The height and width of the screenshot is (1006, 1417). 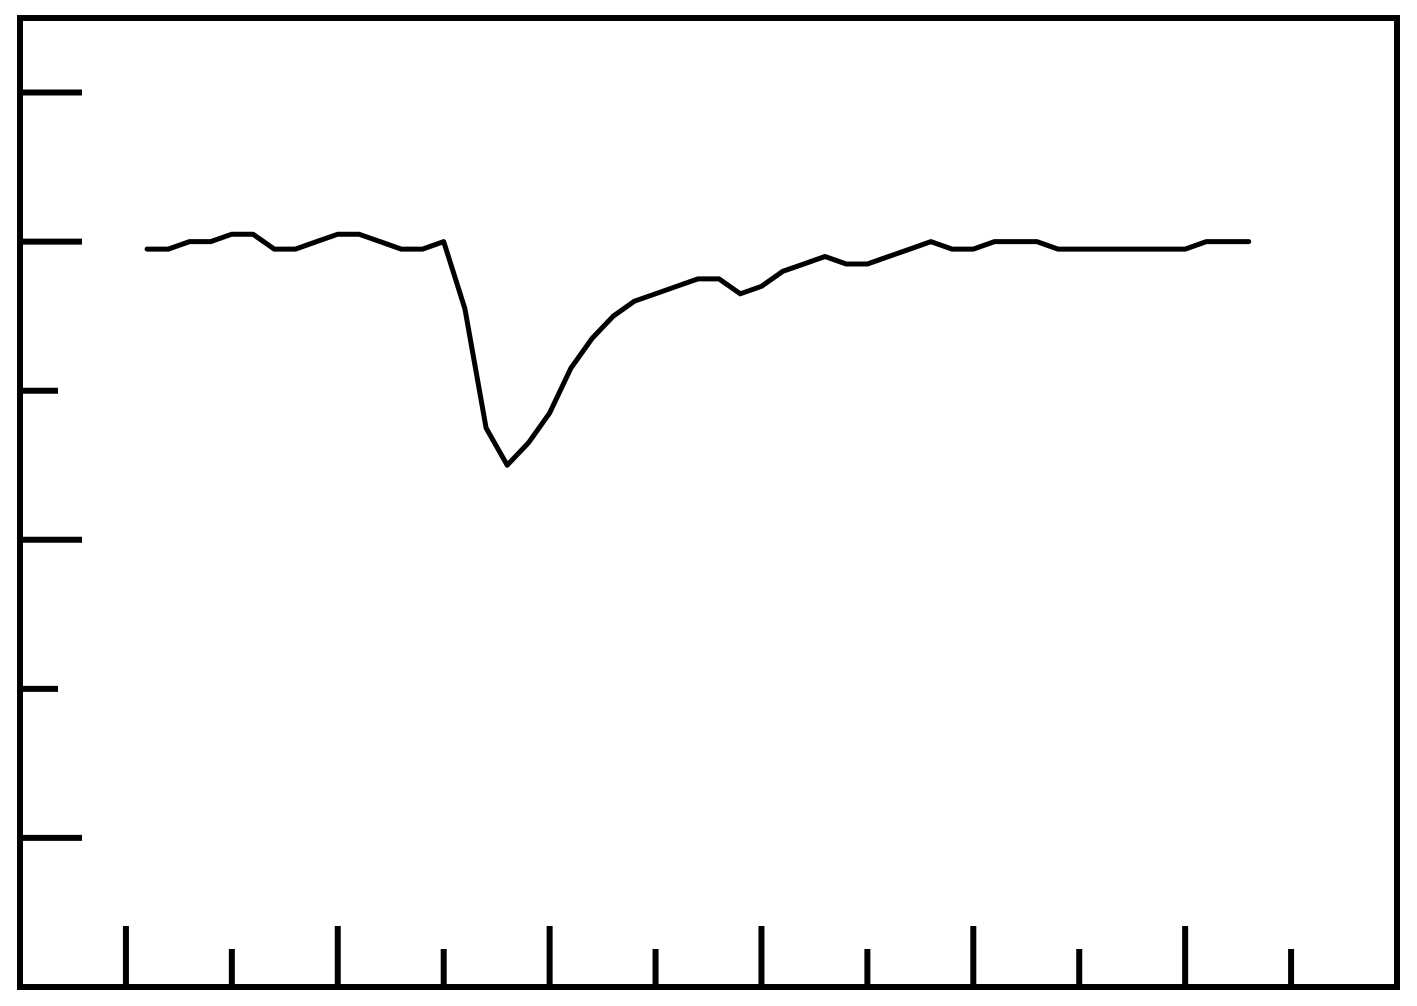 What do you see at coordinates (51, 465) in the screenshot?
I see `y-axis-ticks` at bounding box center [51, 465].